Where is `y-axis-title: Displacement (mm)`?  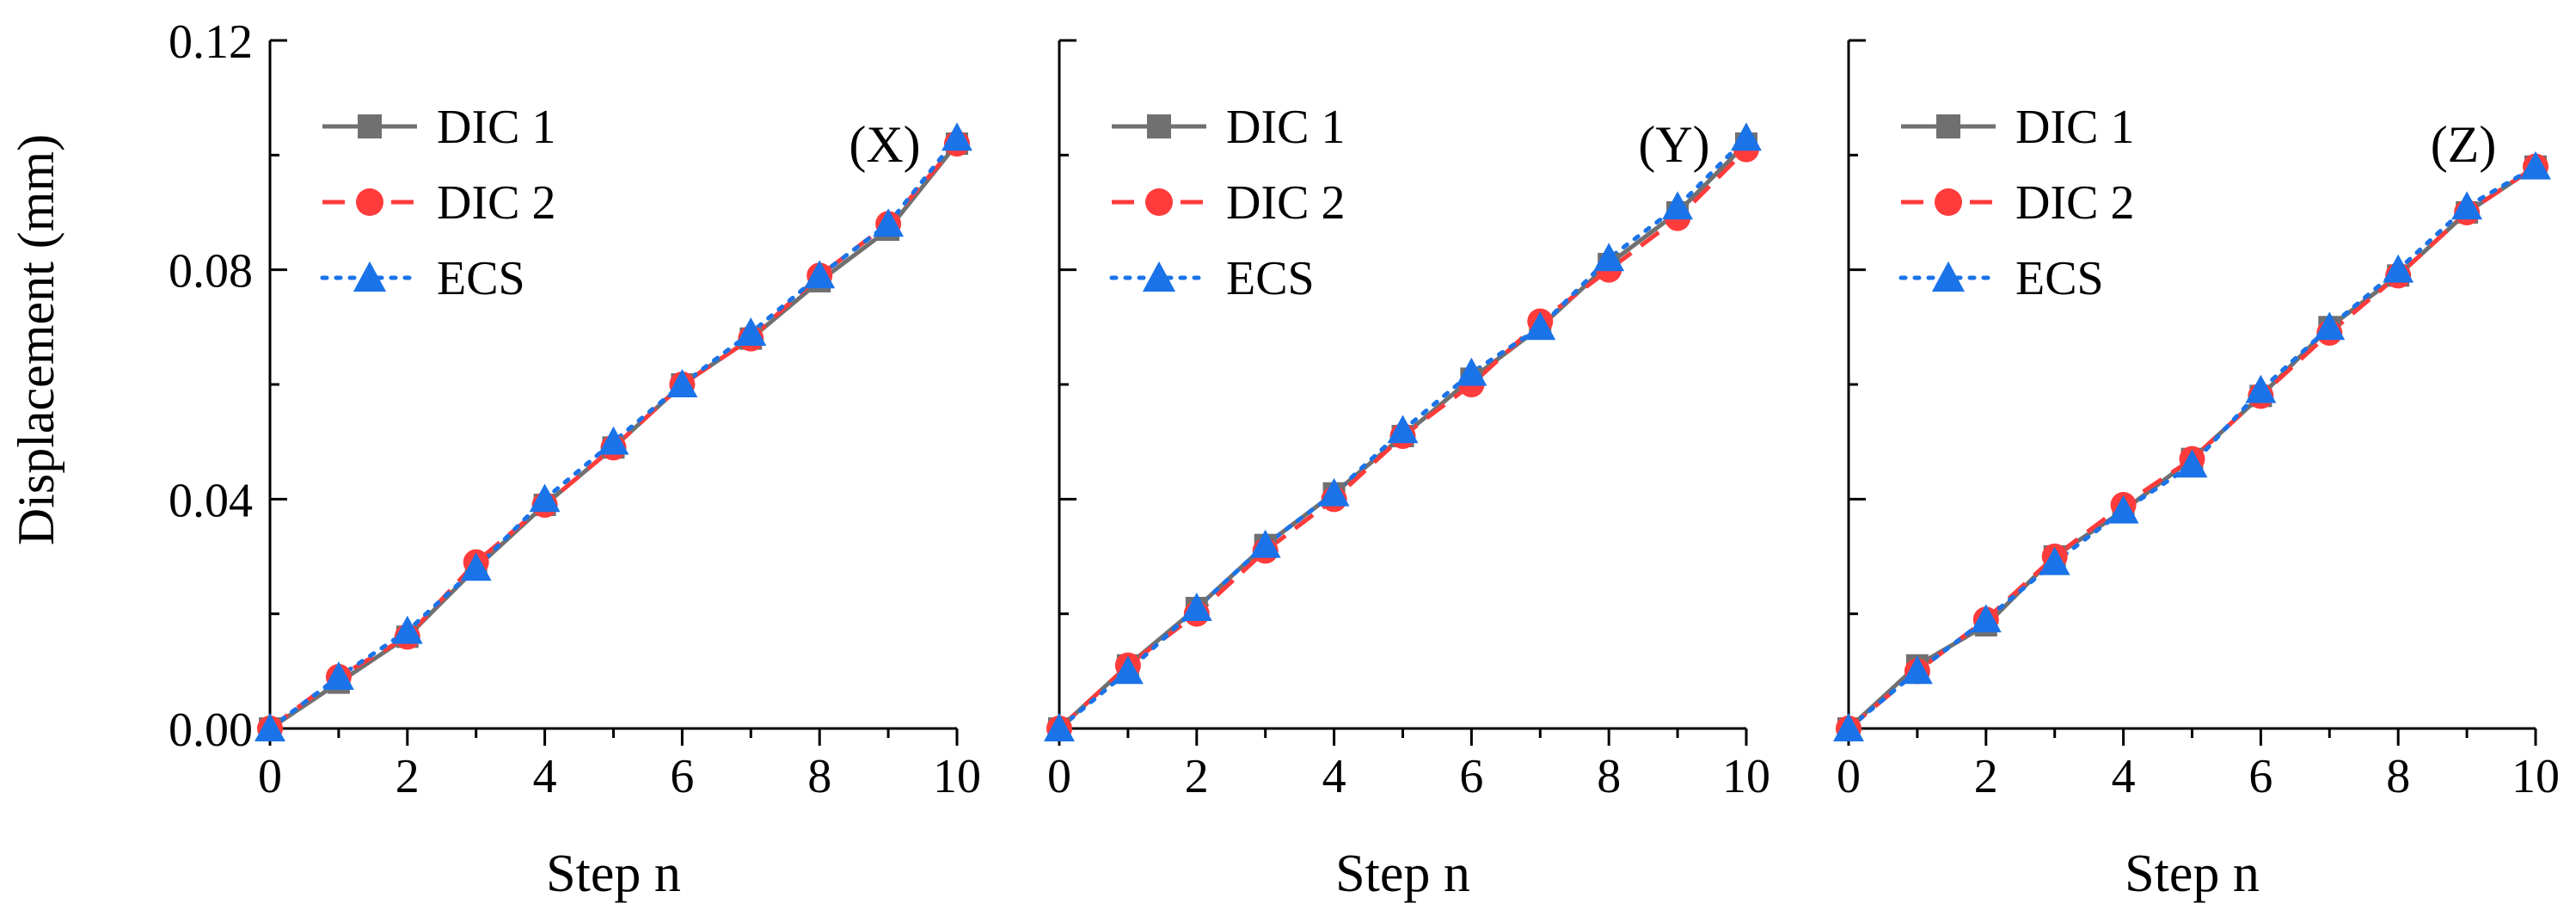
y-axis-title: Displacement (mm) is located at coordinates (36, 339).